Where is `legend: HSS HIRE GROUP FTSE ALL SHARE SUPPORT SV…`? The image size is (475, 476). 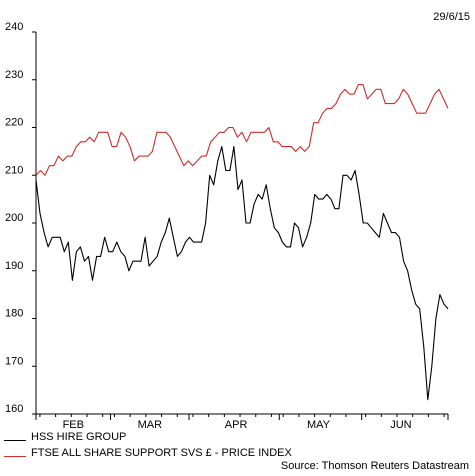
legend: HSS HIRE GROUP FTSE ALL SHARE SUPPORT SV… is located at coordinates (148, 445).